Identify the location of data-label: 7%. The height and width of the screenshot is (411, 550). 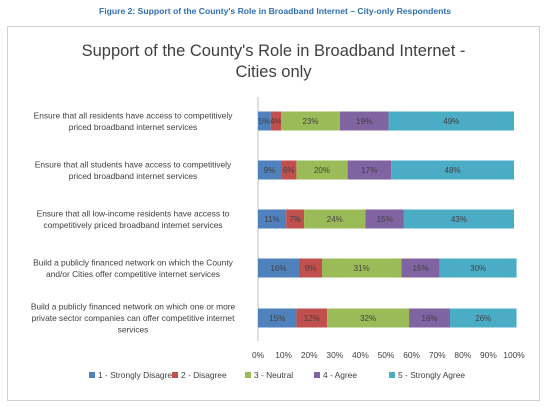
(295, 219).